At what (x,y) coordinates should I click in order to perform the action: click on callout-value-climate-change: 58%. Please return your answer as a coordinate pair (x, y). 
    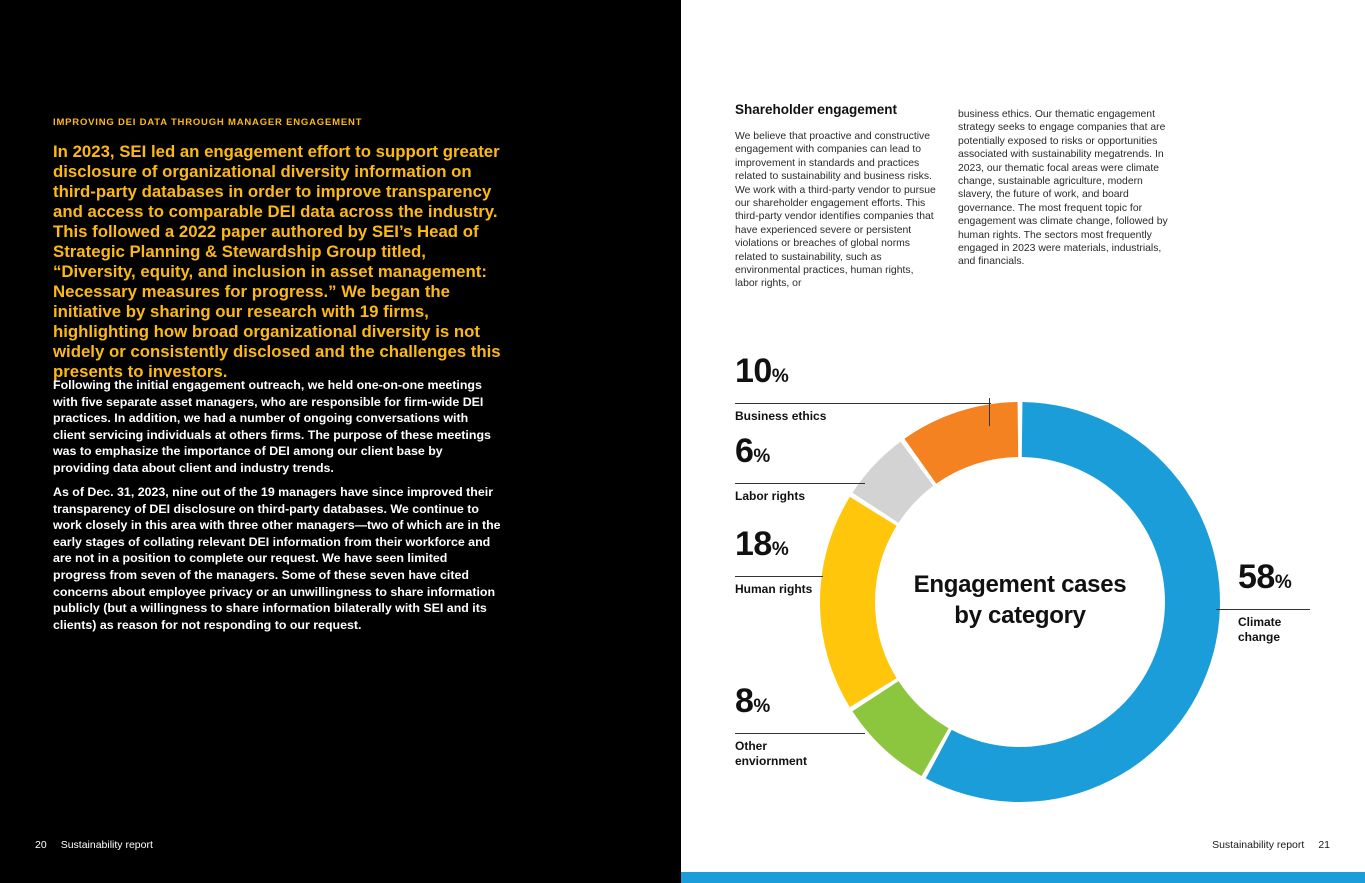
    Looking at the image, I should click on (1274, 580).